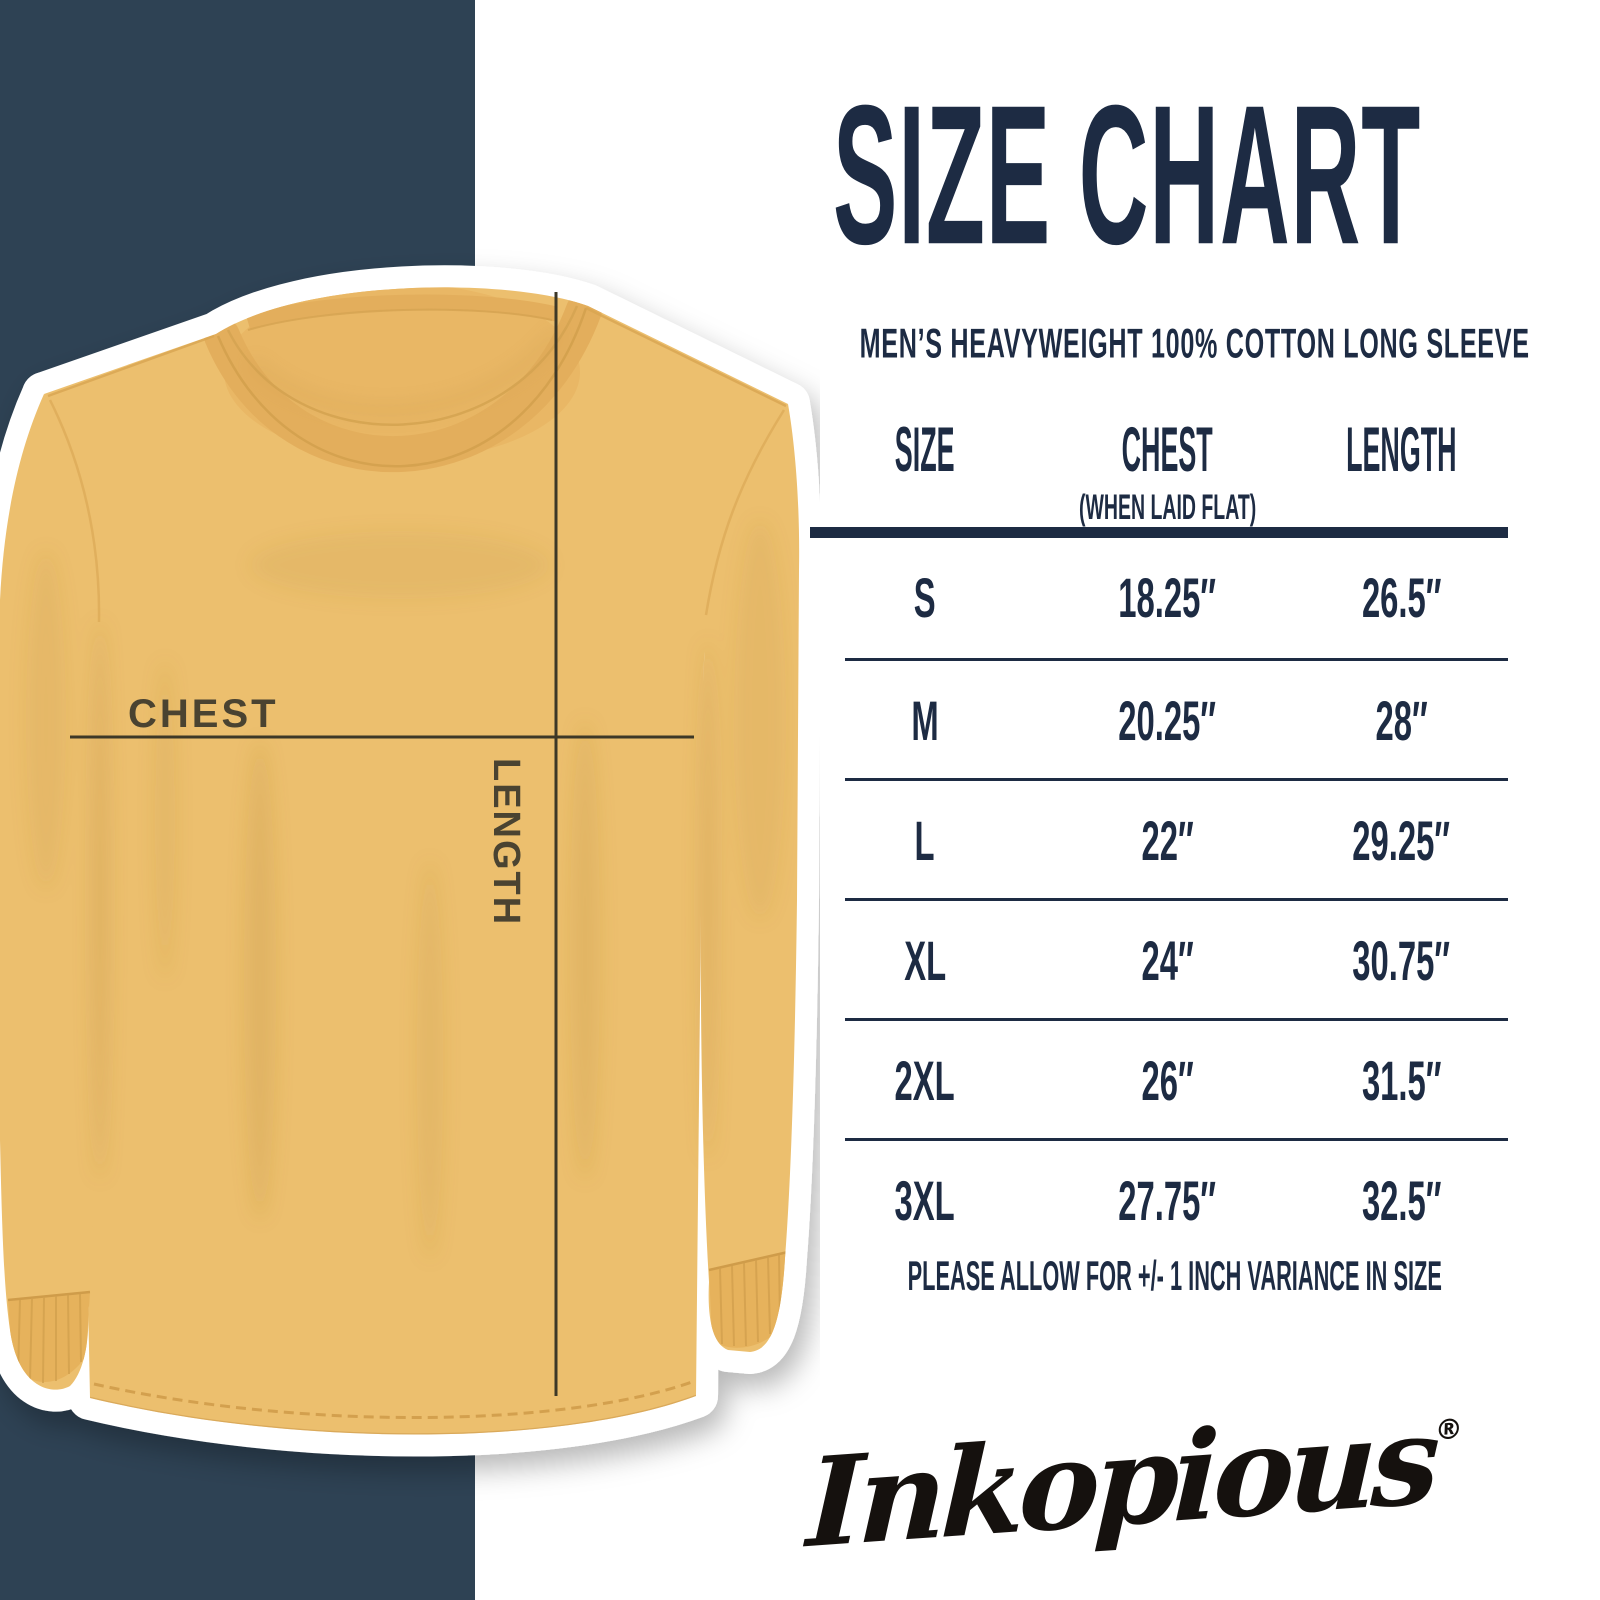 This screenshot has height=1600, width=1600. I want to click on size-table-header: SIZE CHEST (WHEN LAID FLAT) LENGTH, so click(1159, 468).